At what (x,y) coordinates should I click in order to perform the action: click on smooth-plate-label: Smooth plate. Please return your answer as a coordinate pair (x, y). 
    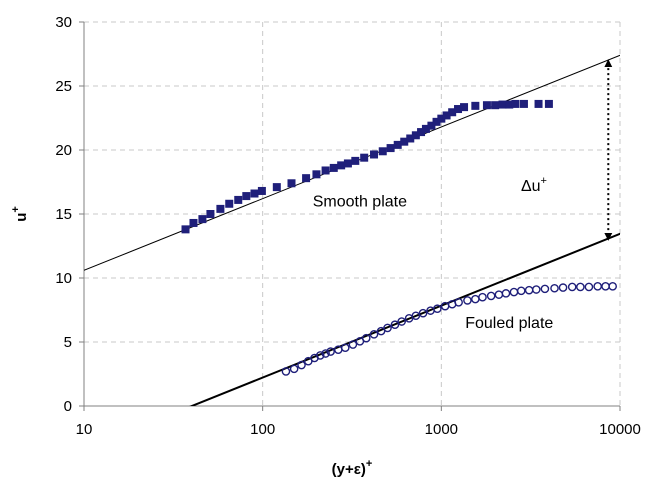
    Looking at the image, I should click on (360, 201).